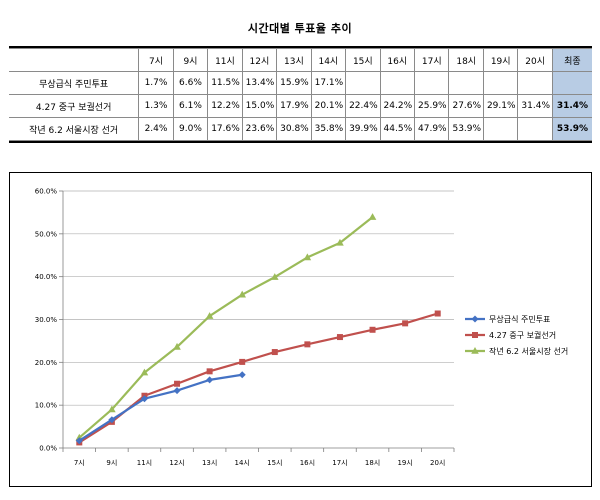 This screenshot has height=500, width=600. What do you see at coordinates (294, 83) in the screenshot?
I see `table-cell: 15.9%` at bounding box center [294, 83].